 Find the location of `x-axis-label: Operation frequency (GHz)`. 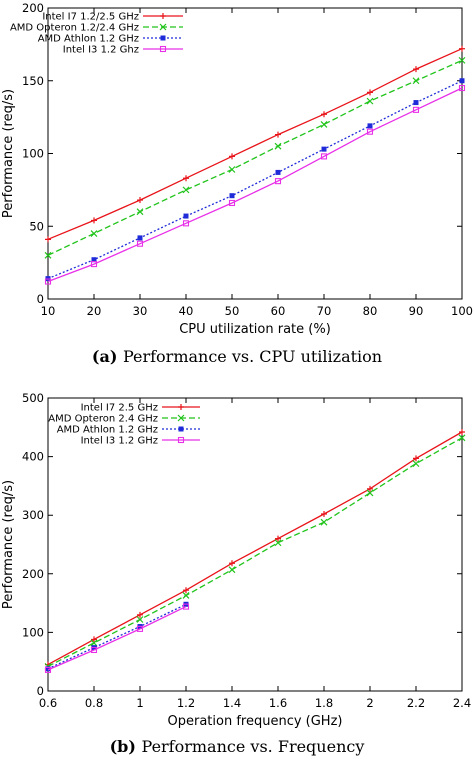

x-axis-label: Operation frequency (GHz) is located at coordinates (255, 721).